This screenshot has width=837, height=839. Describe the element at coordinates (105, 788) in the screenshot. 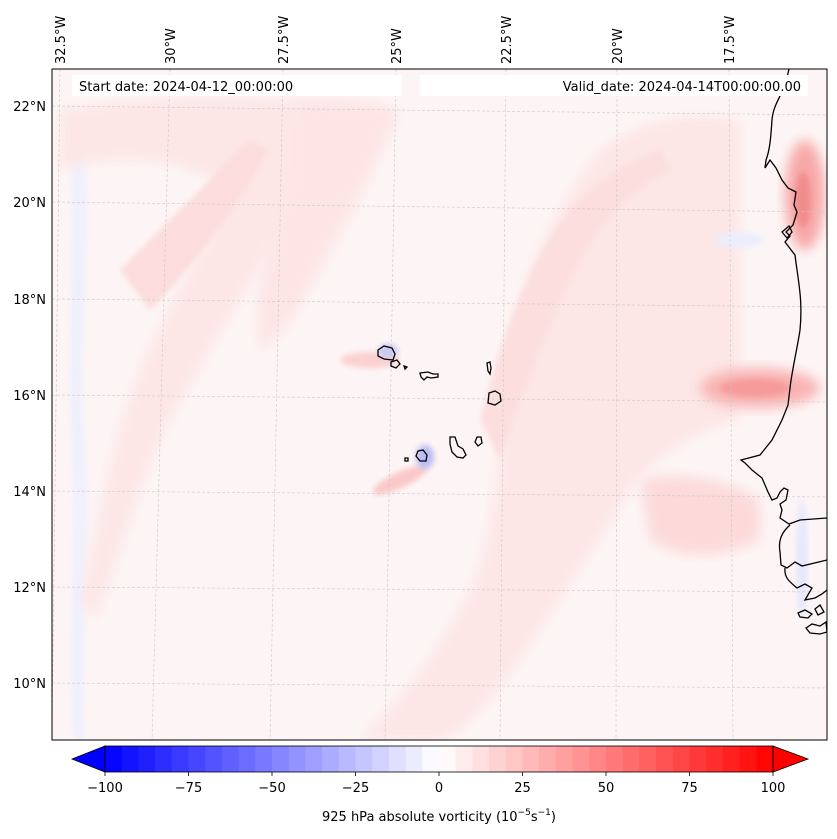

I see `colorbar-tick-label: −100` at that location.